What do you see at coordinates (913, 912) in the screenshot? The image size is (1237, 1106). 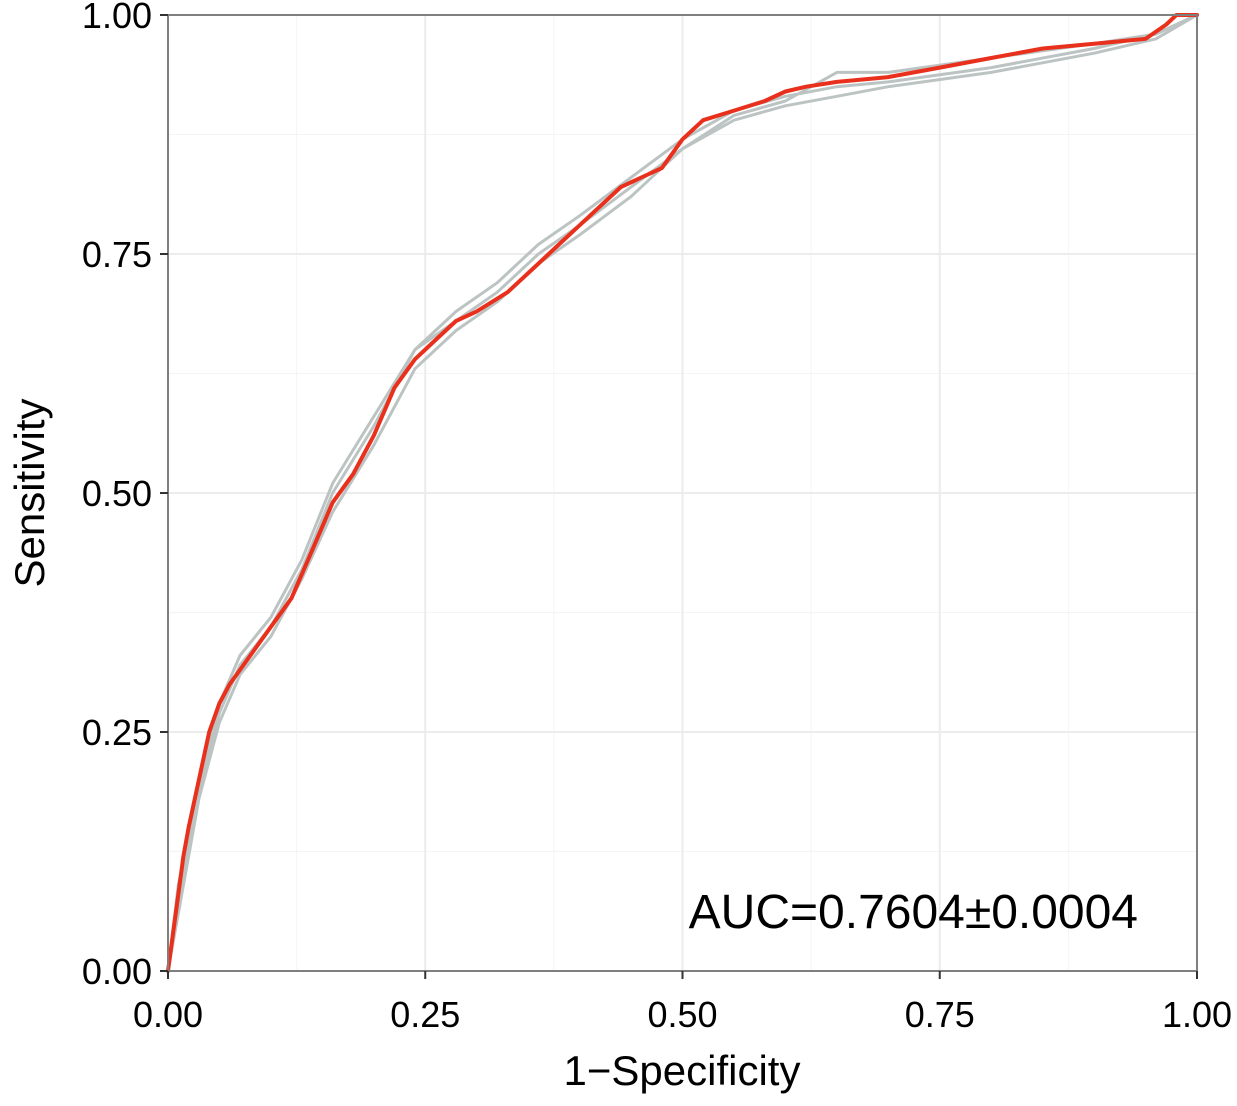 I see `auc-annotation: AUC=0.7604±0.0004` at bounding box center [913, 912].